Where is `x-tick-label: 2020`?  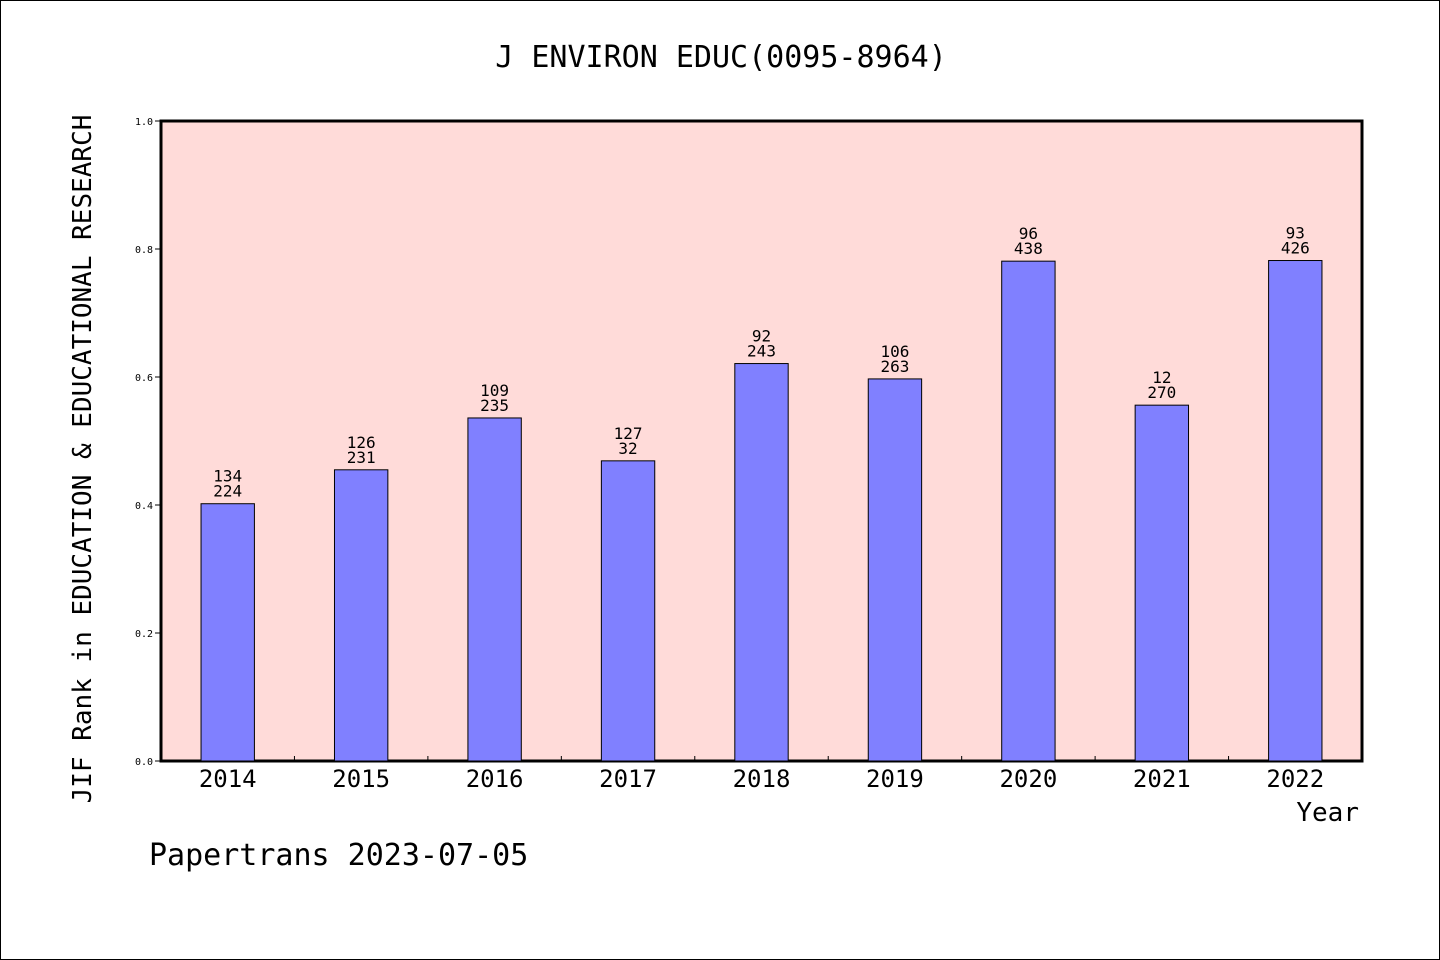 x-tick-label: 2020 is located at coordinates (1028, 779).